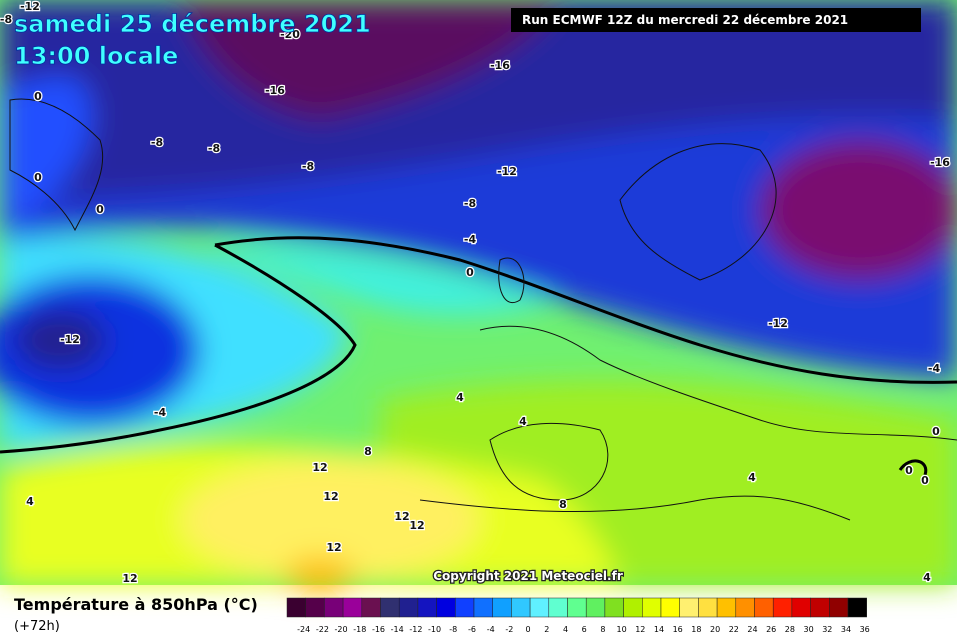 The image size is (957, 638). Describe the element at coordinates (37, 626) in the screenshot. I see `legend-subtitle: (+72h)` at that location.